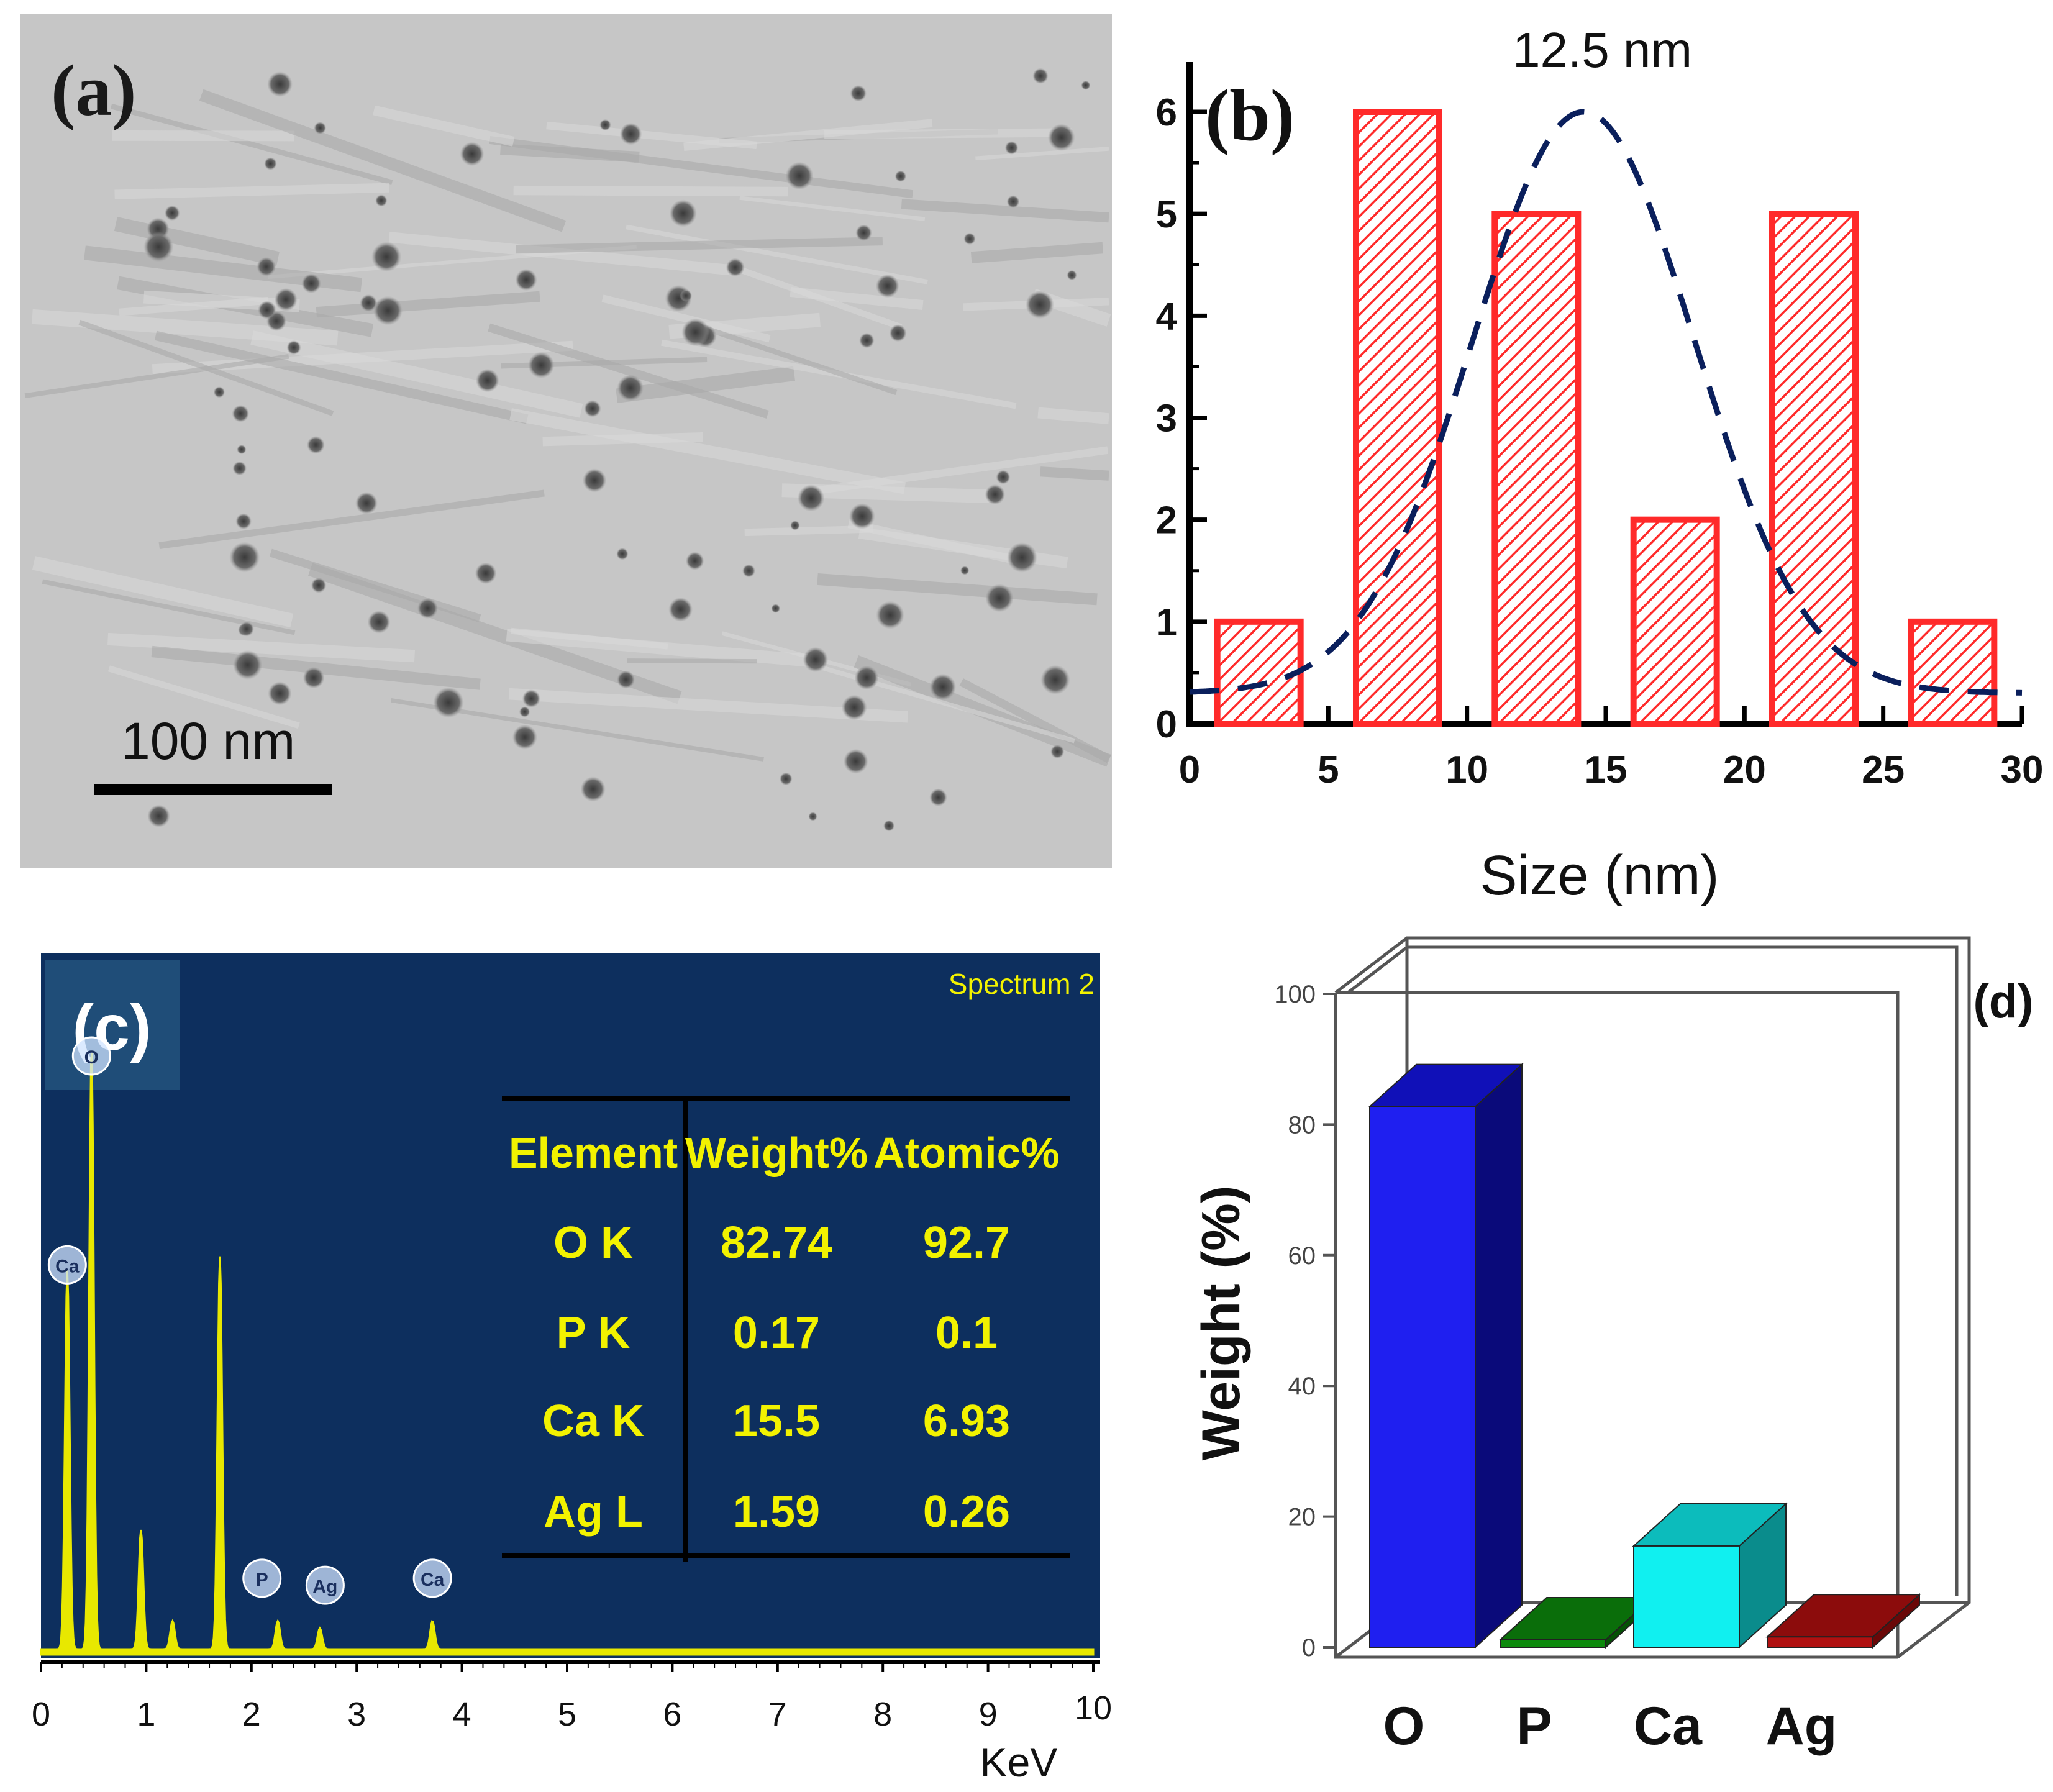 Image resolution: width=2053 pixels, height=1792 pixels. What do you see at coordinates (966, 1421) in the screenshot?
I see `table-row-ca-atomic: 6.93` at bounding box center [966, 1421].